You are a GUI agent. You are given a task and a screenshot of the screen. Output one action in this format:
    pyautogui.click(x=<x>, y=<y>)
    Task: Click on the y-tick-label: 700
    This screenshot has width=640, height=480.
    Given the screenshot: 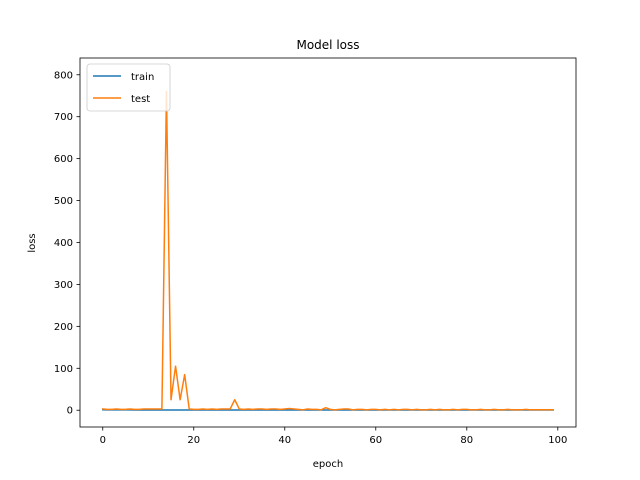 What is the action you would take?
    pyautogui.click(x=63, y=117)
    